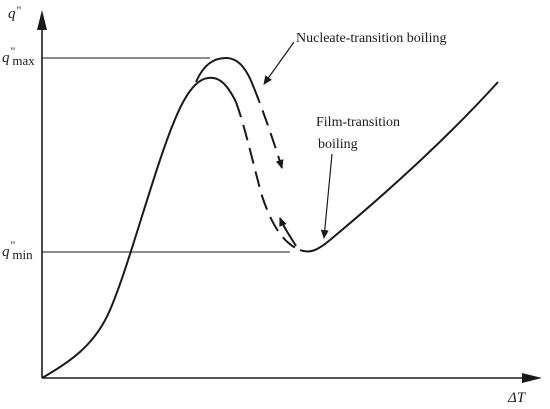 The width and height of the screenshot is (550, 409). Describe the element at coordinates (15, 12) in the screenshot. I see `y-axis-label: q"` at that location.